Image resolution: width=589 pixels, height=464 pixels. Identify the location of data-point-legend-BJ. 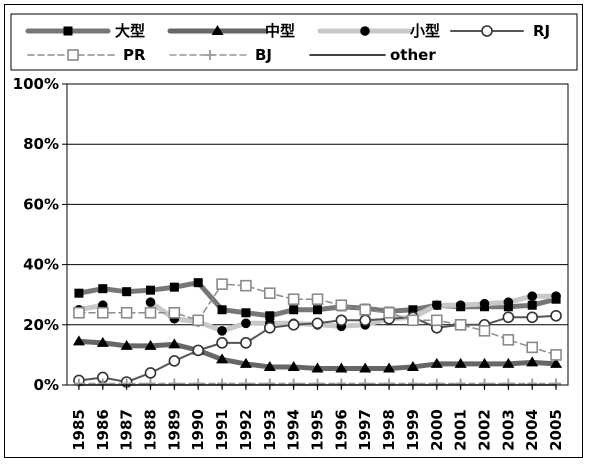
(210, 55).